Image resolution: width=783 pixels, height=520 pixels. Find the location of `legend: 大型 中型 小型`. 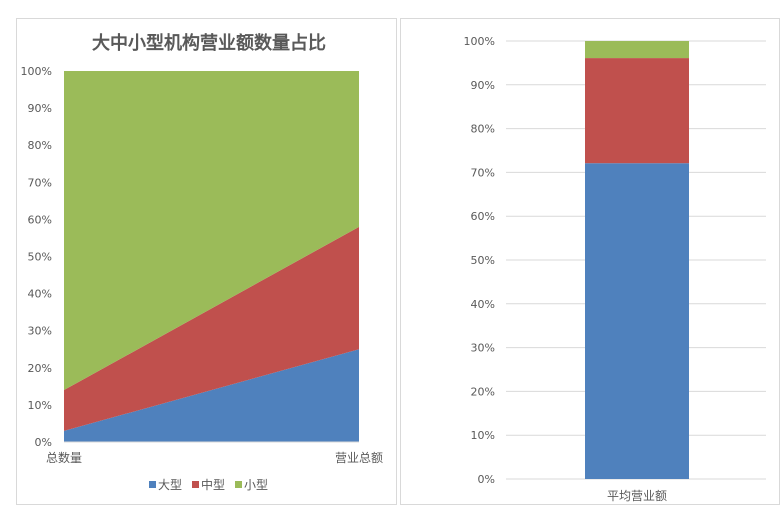

legend: 大型 中型 小型 is located at coordinates (208, 484).